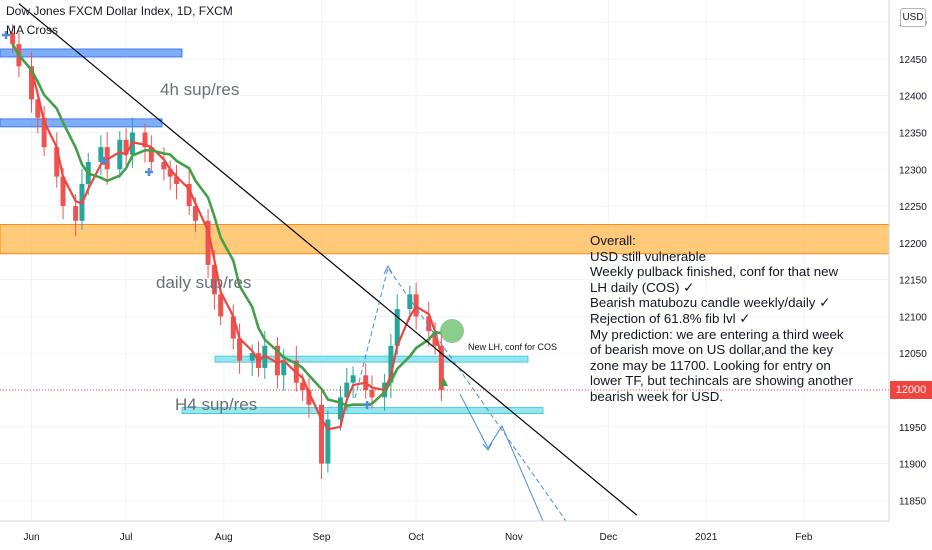 Image resolution: width=932 pixels, height=550 pixels. What do you see at coordinates (31, 537) in the screenshot?
I see `x-tick-label: Jun` at bounding box center [31, 537].